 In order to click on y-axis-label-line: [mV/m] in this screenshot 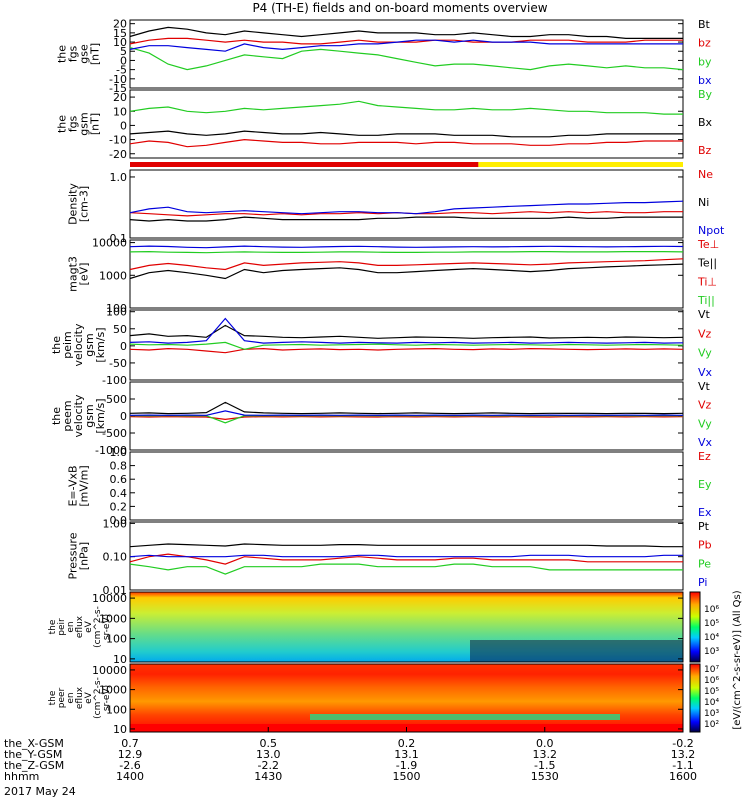, I will do `click(84, 485)`.